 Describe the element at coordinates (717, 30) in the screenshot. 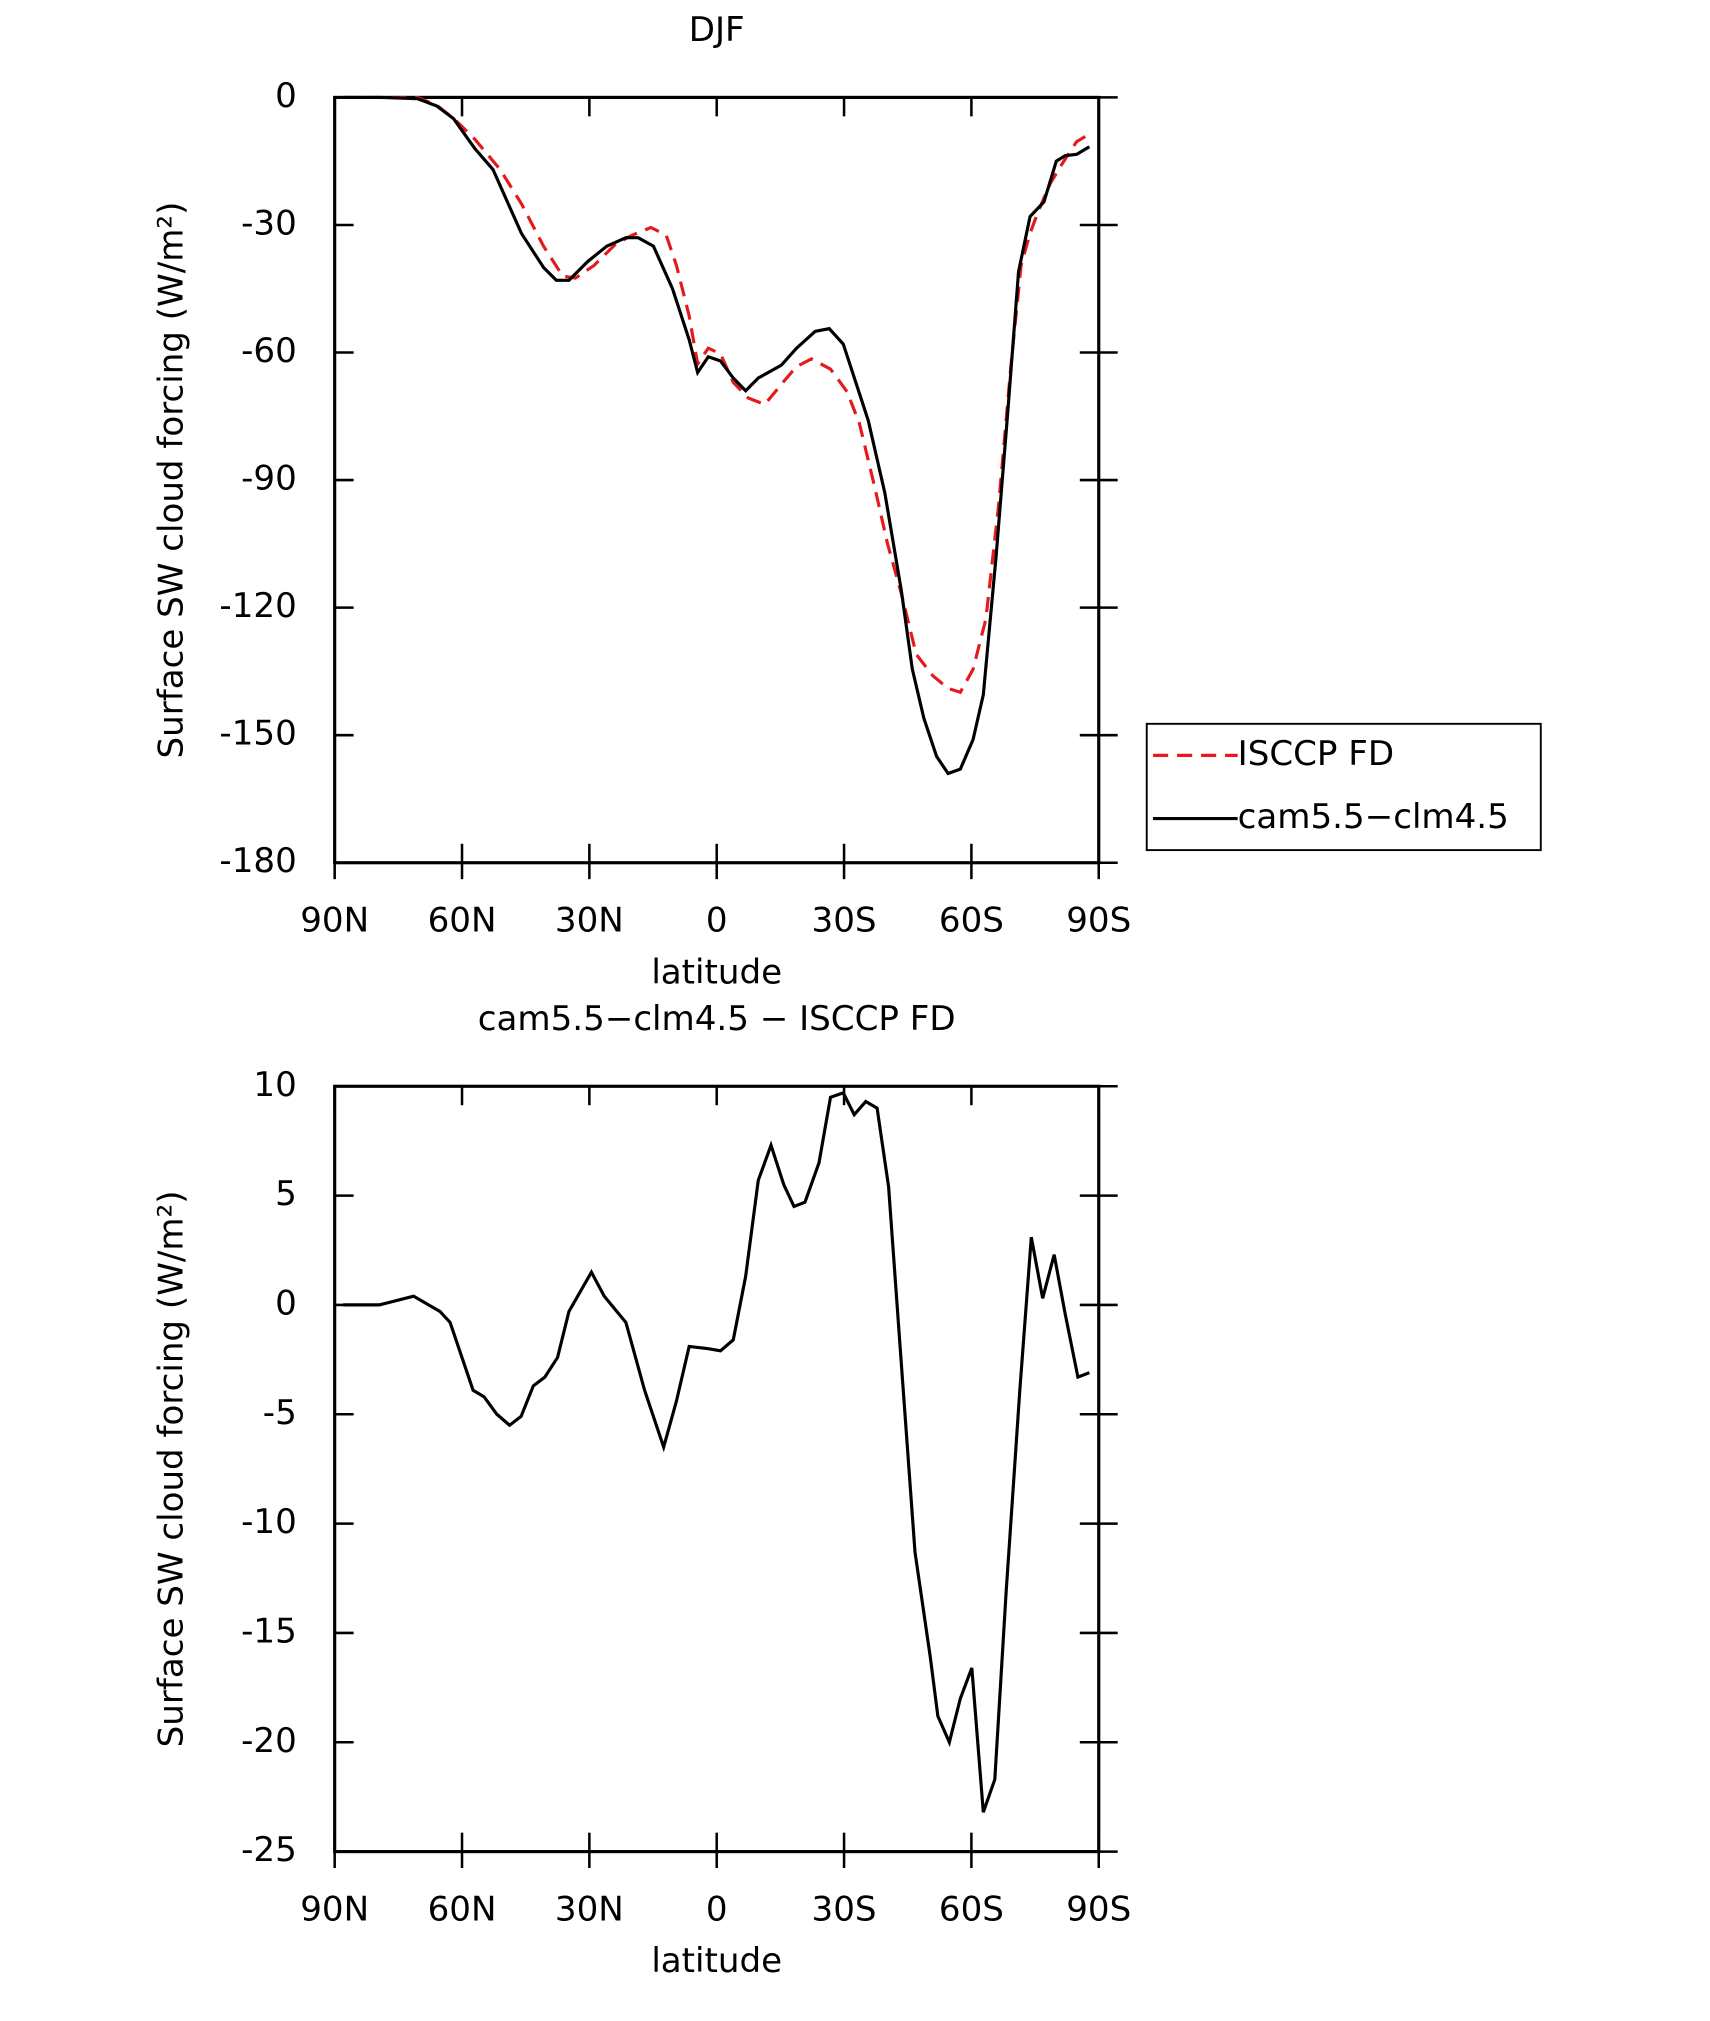

I see `chart-title: DJF` at that location.